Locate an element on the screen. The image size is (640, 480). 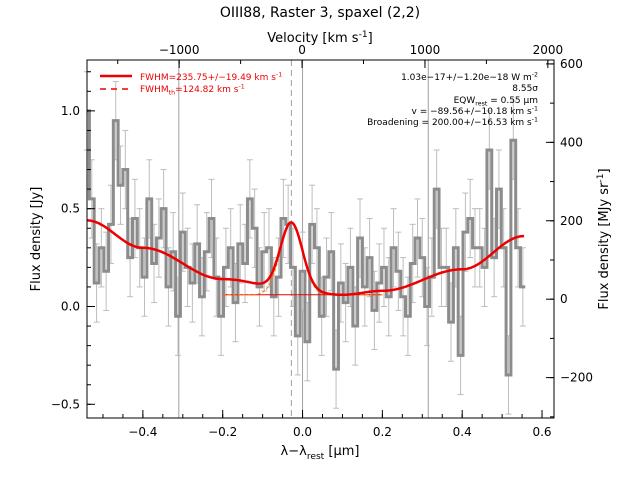
x-tick-label: 0.2 is located at coordinates (382, 432).